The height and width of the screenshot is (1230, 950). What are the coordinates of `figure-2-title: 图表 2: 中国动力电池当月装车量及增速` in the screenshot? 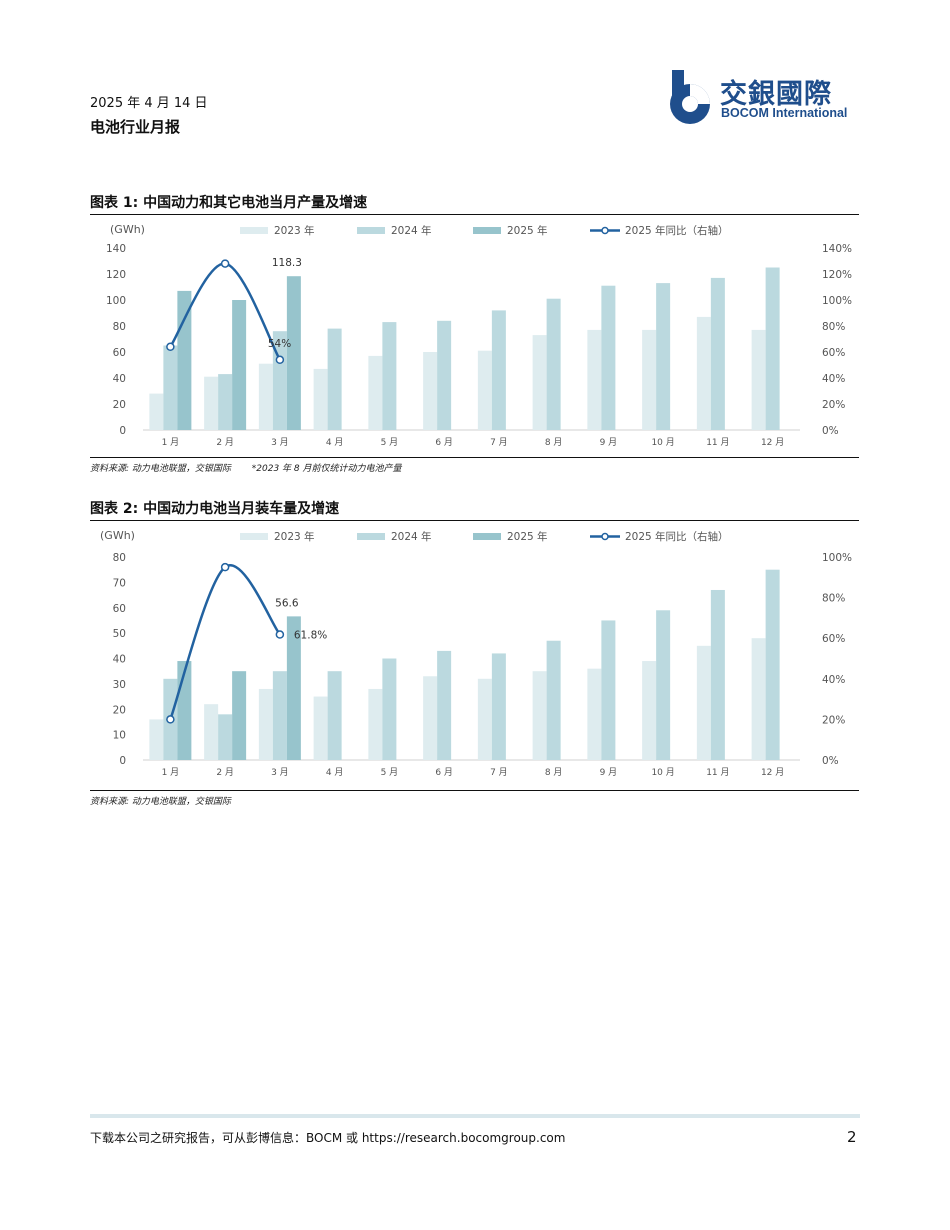 It's located at (215, 509).